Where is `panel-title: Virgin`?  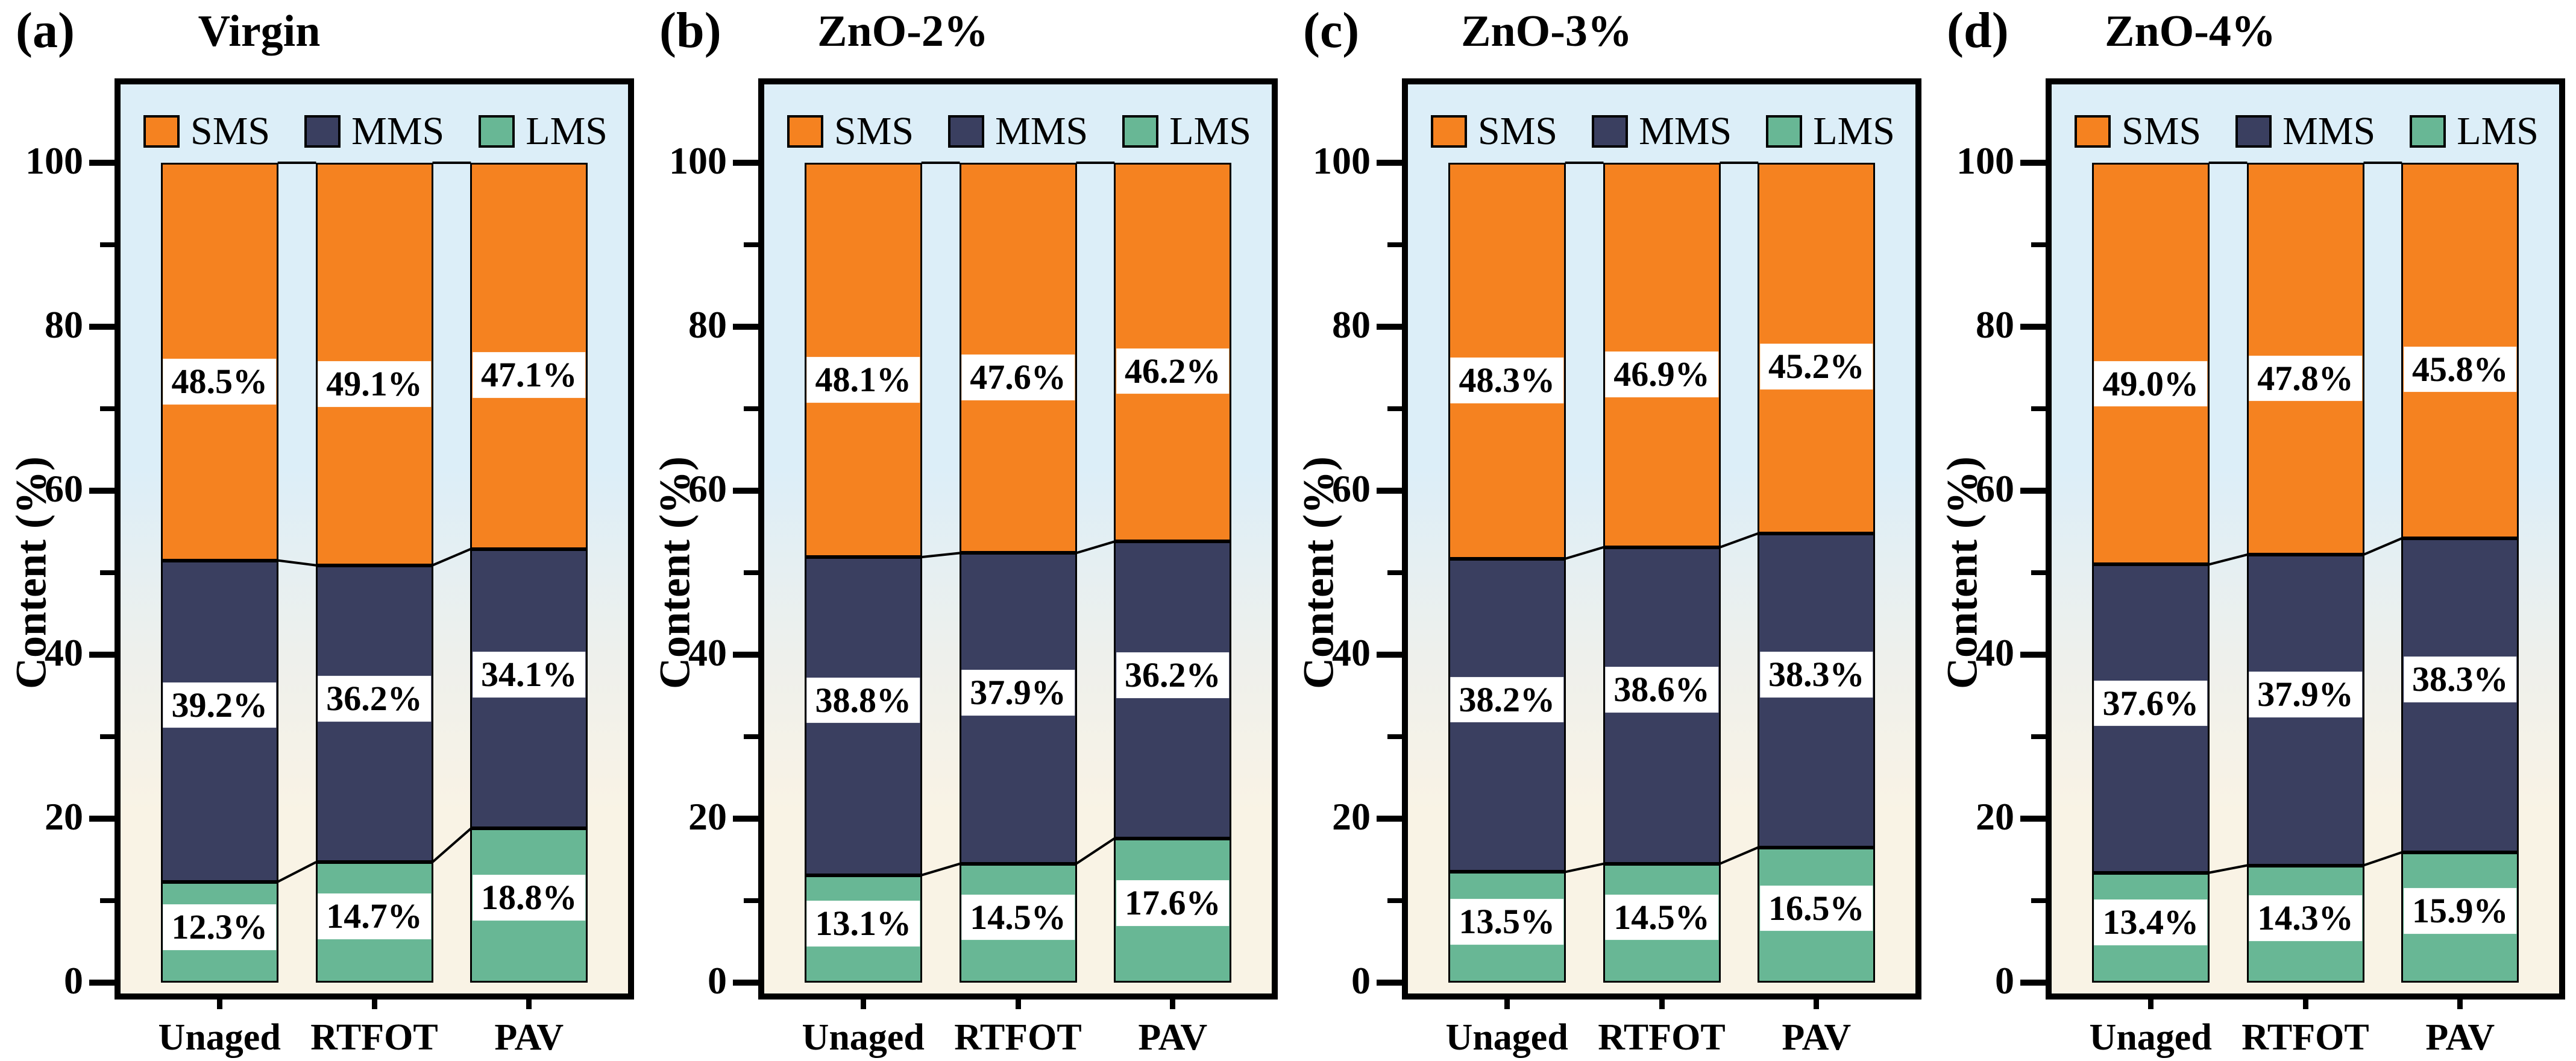 panel-title: Virgin is located at coordinates (259, 31).